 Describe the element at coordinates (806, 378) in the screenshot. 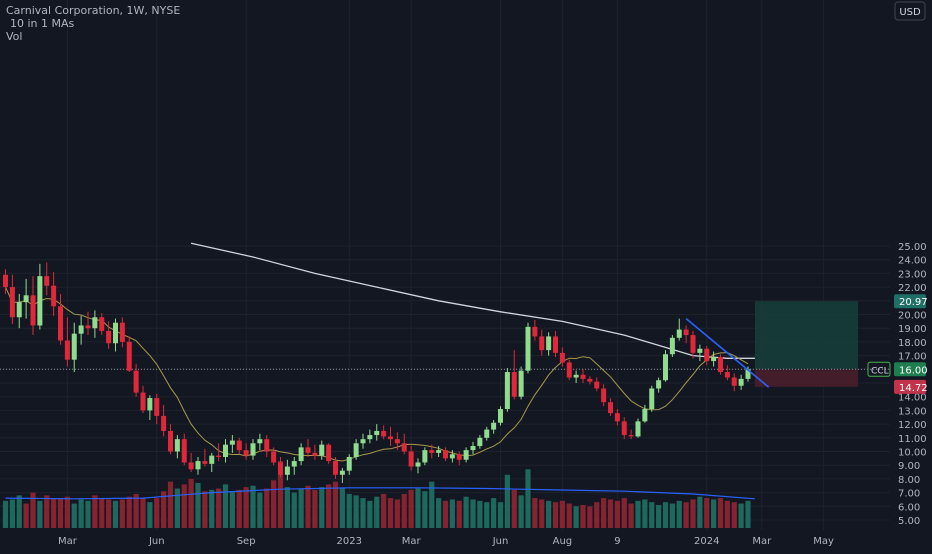

I see `stop-zone` at that location.